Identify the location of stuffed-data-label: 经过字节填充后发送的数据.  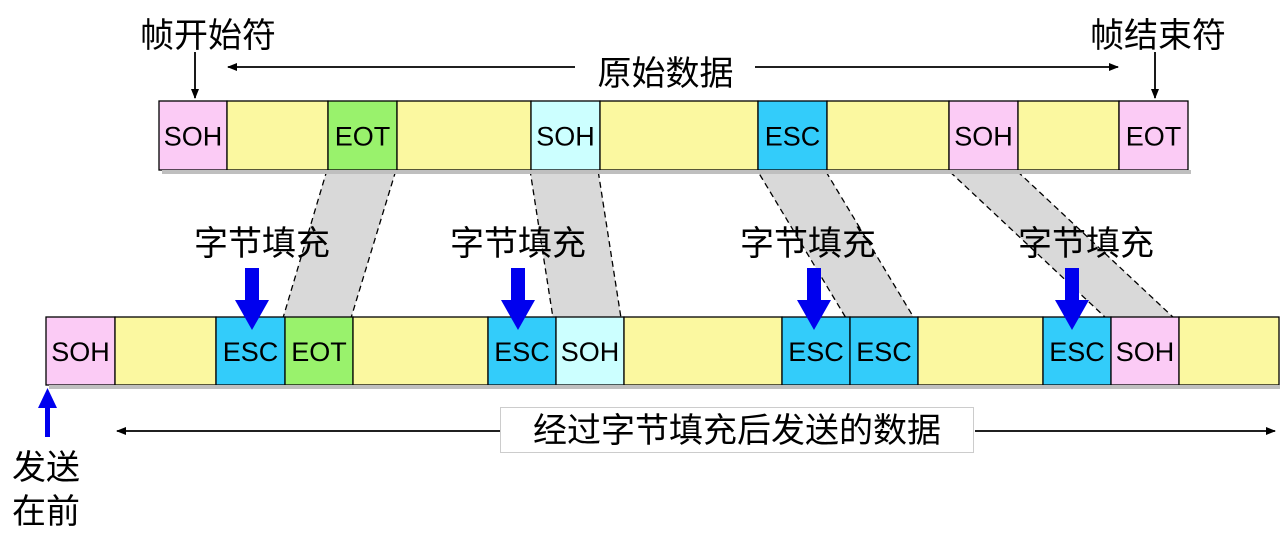
(737, 430).